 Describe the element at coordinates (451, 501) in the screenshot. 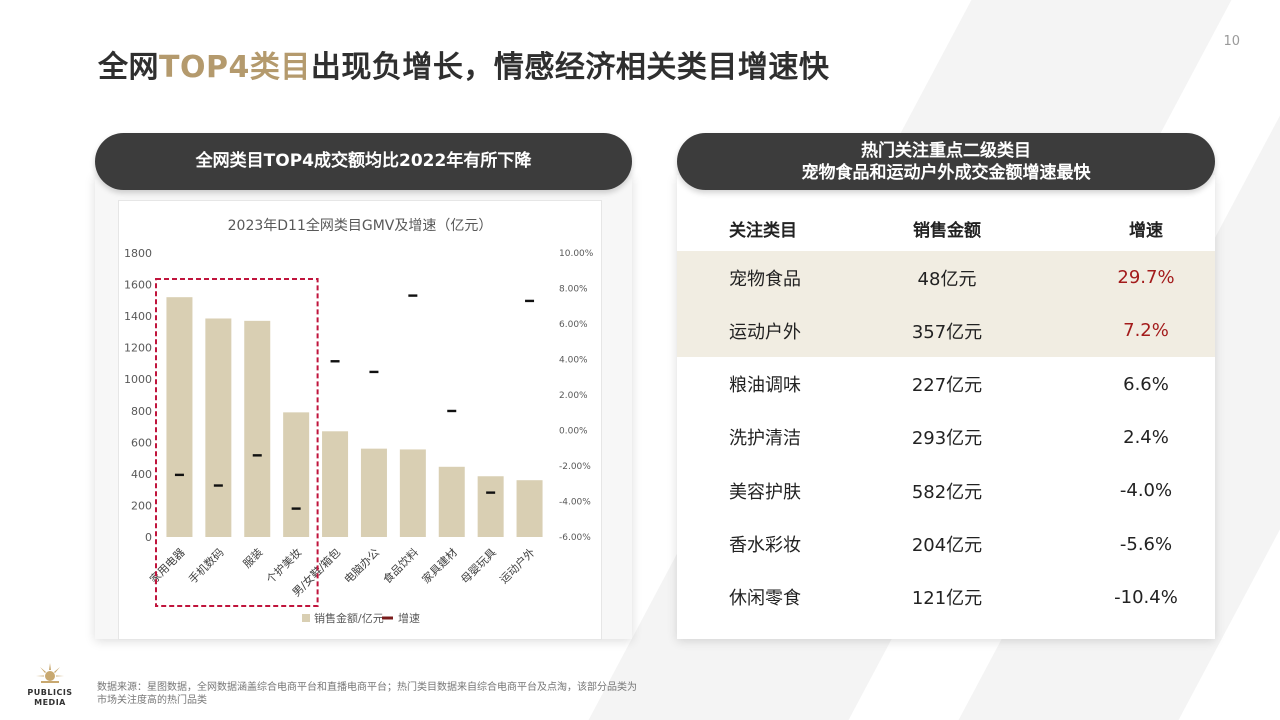

I see `bar-家具建材` at that location.